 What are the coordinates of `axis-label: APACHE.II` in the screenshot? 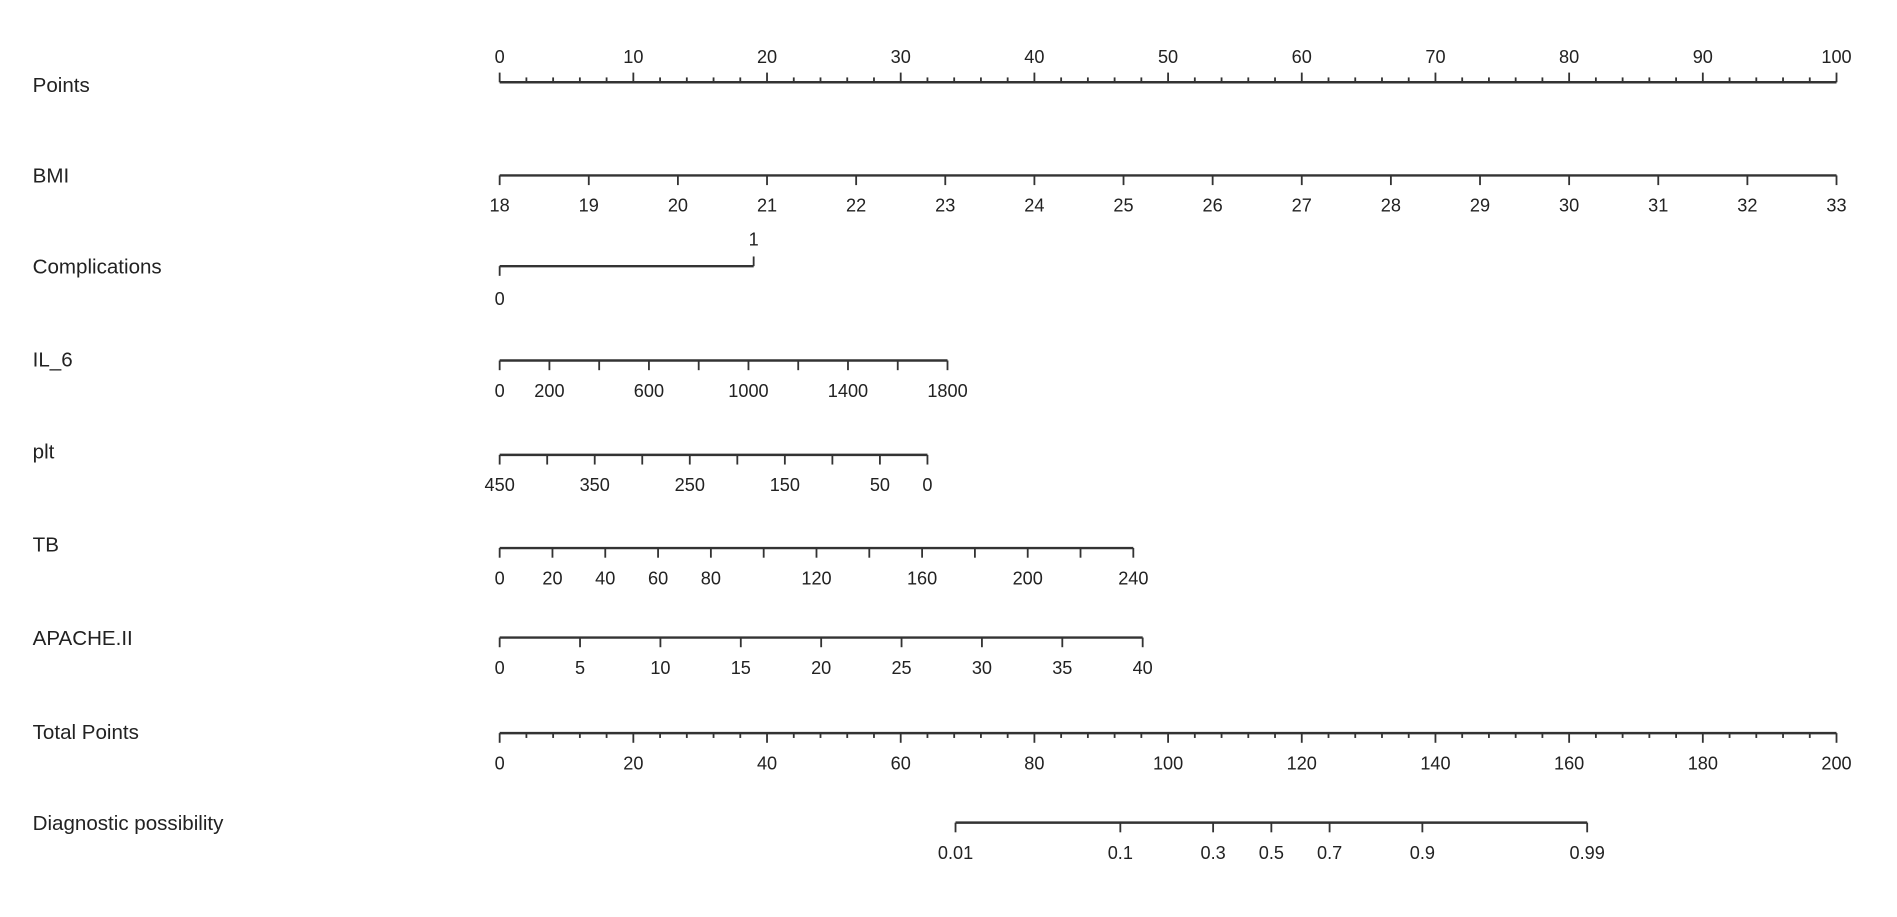 It's located at (83, 638).